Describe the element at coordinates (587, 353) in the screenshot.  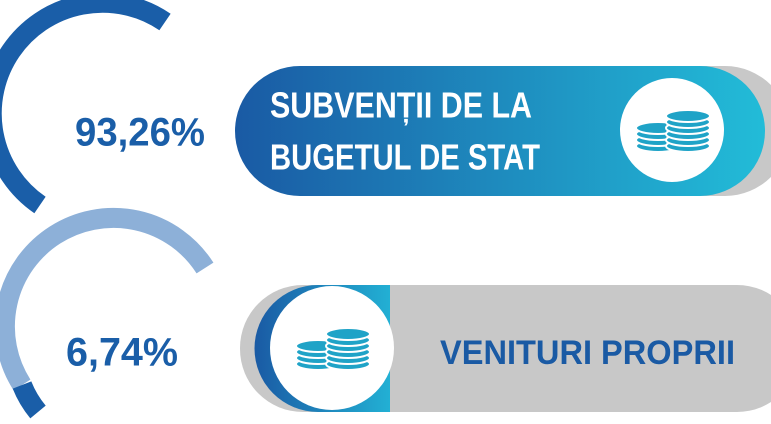
I see `label: VENITURI PROPRII` at that location.